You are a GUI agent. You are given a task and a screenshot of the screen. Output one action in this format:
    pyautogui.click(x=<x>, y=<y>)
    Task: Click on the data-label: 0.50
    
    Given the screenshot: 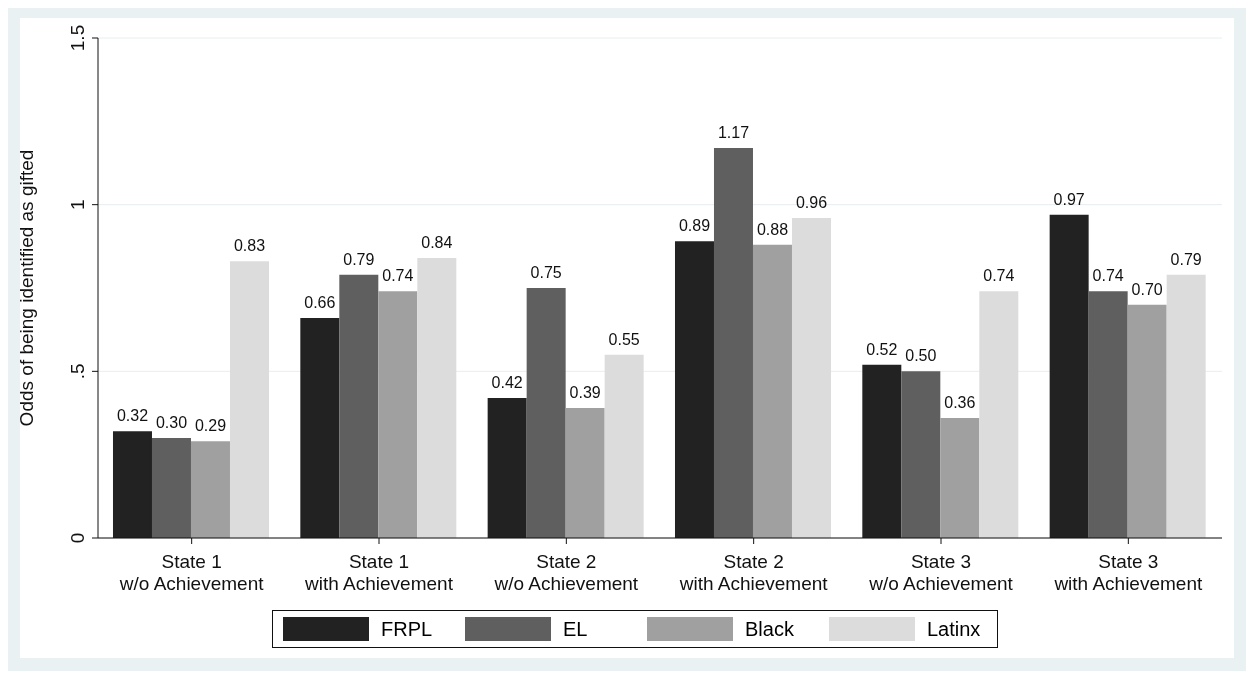 What is the action you would take?
    pyautogui.click(x=921, y=356)
    